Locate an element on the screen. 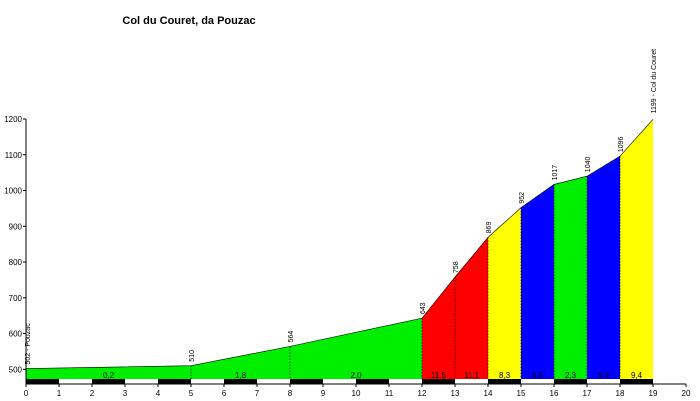  x-tick-label: 7 is located at coordinates (257, 393).